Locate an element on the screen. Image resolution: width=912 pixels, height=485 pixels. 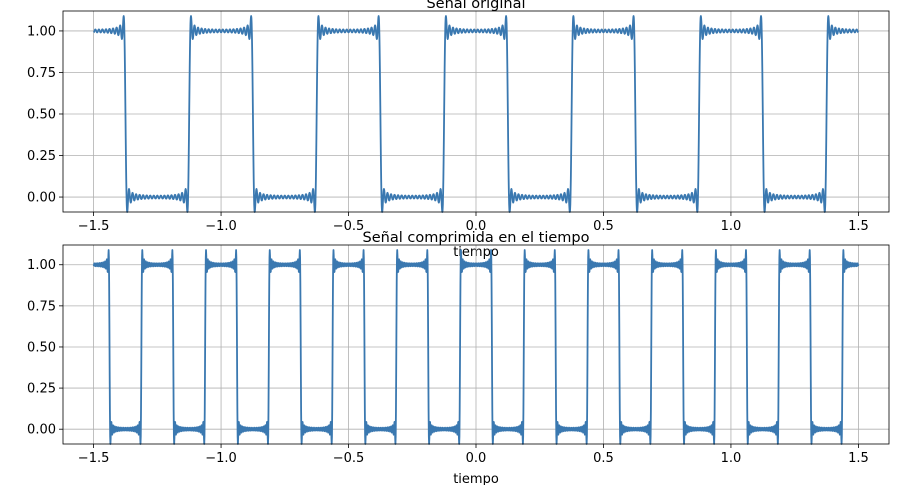
chart-title: Señal comprimida en el tiempo is located at coordinates (476, 238).